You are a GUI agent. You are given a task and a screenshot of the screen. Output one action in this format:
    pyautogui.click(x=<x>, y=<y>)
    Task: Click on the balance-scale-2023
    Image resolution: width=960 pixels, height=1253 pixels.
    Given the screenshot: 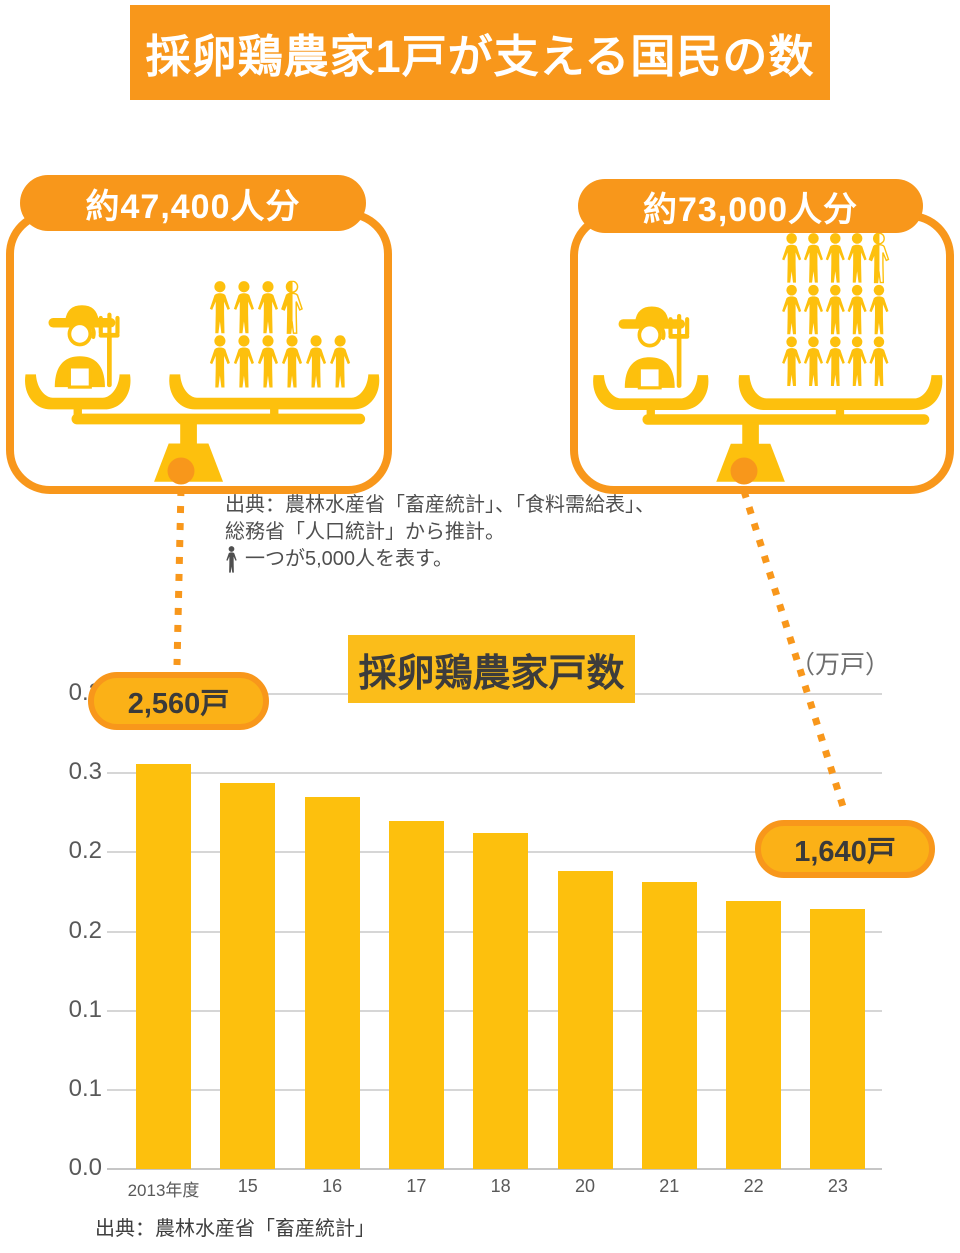 What is the action you would take?
    pyautogui.click(x=768, y=357)
    